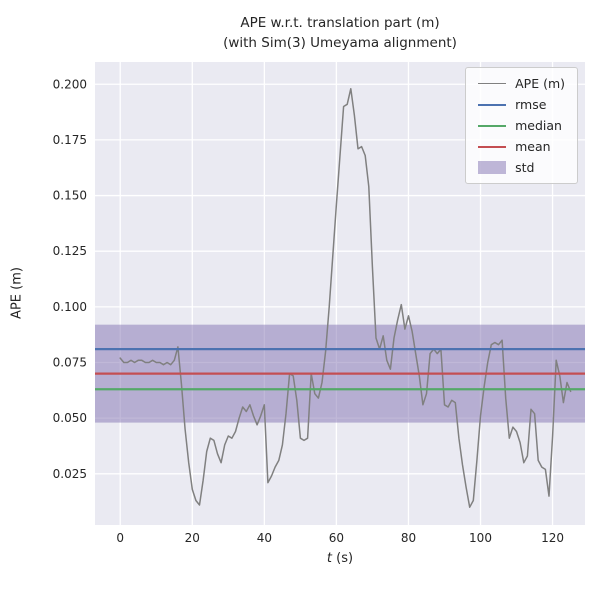  Describe the element at coordinates (340, 43) in the screenshot. I see `chart-subtitle: (with Sim(3) Umeyama alignment)` at that location.